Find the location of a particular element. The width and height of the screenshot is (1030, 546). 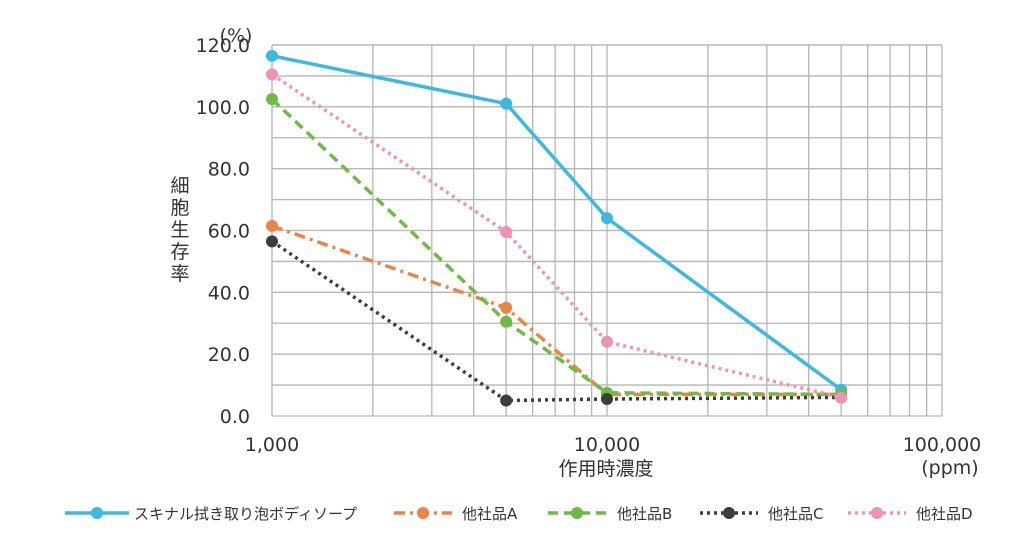

x-tick-label: 10,000 is located at coordinates (607, 445).